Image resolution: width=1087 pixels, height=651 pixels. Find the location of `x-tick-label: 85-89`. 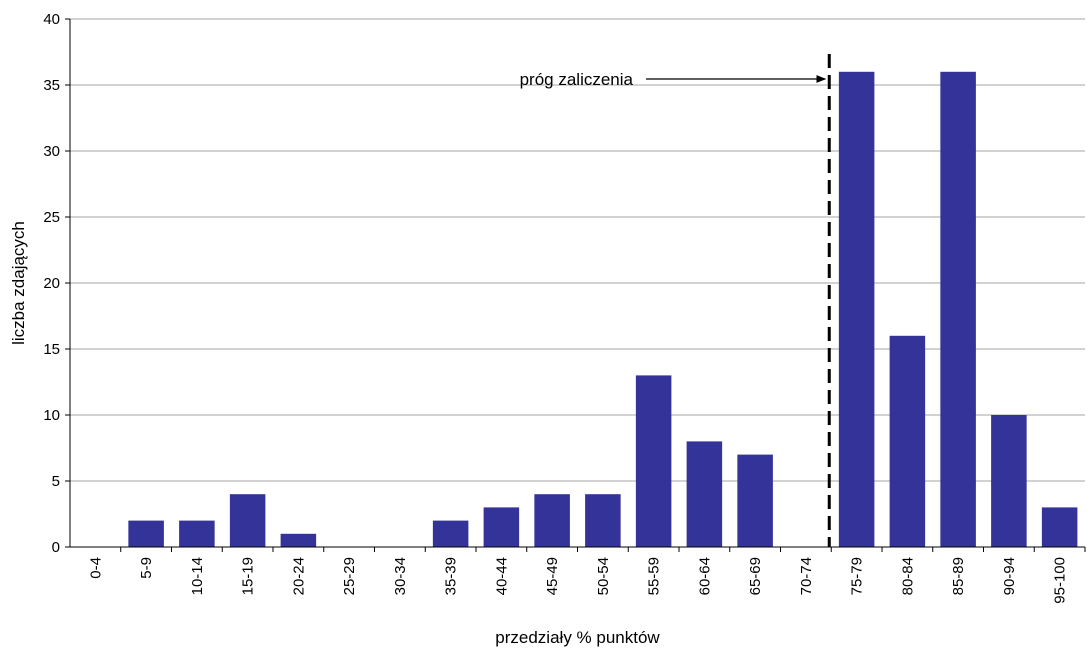

x-tick-label: 85-89 is located at coordinates (958, 576).